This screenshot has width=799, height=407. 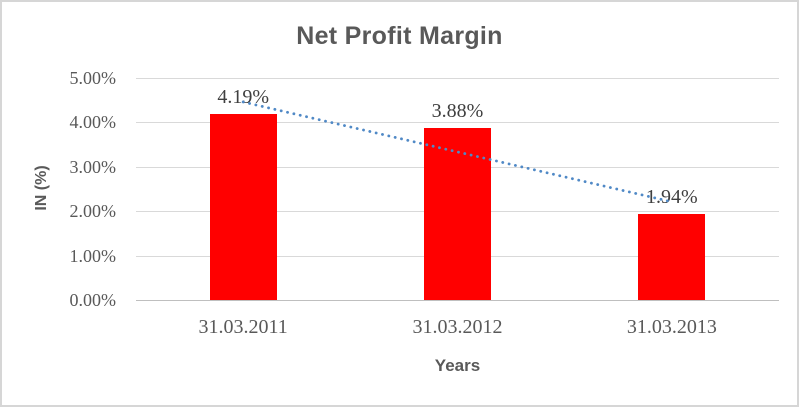 I want to click on x-category-label: 31.03.2011, so click(x=243, y=327).